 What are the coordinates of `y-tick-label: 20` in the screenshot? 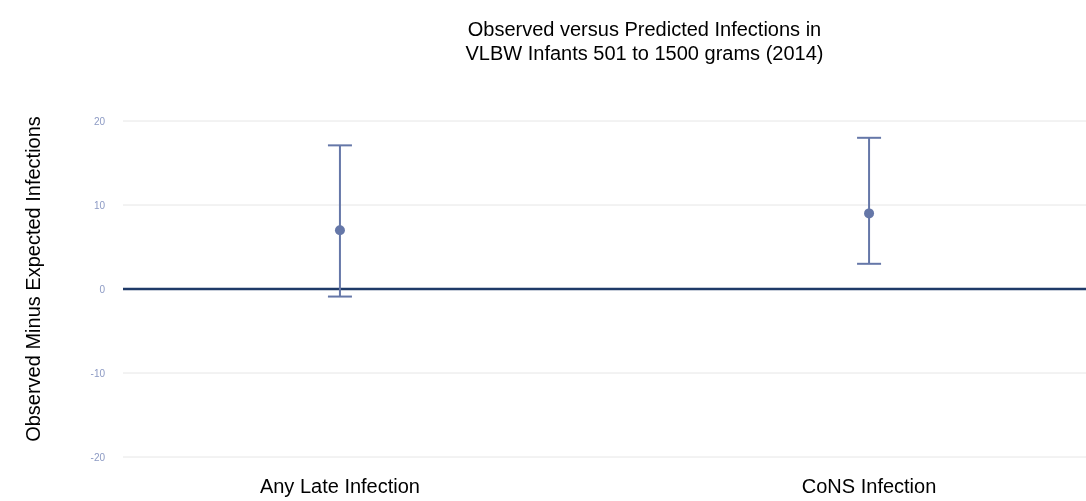 It's located at (99, 121).